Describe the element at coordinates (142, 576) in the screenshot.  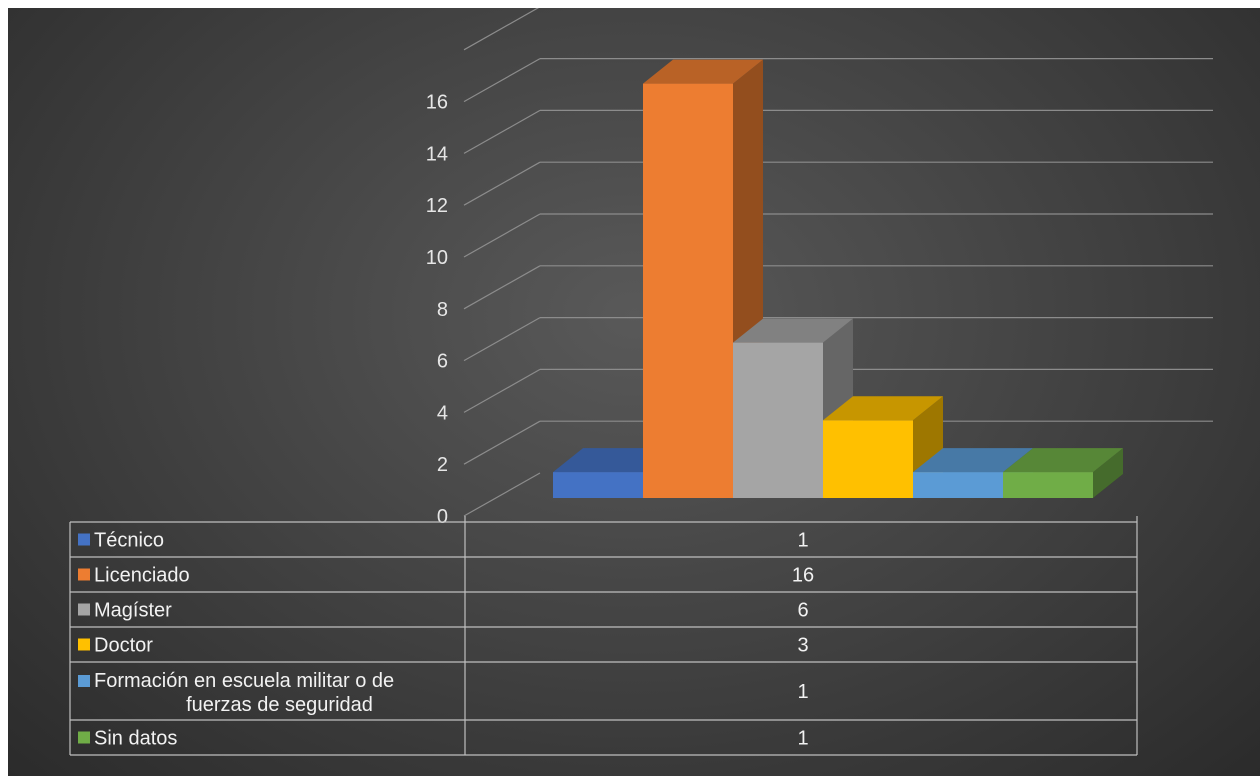
I see `category-label: Licenciado` at that location.